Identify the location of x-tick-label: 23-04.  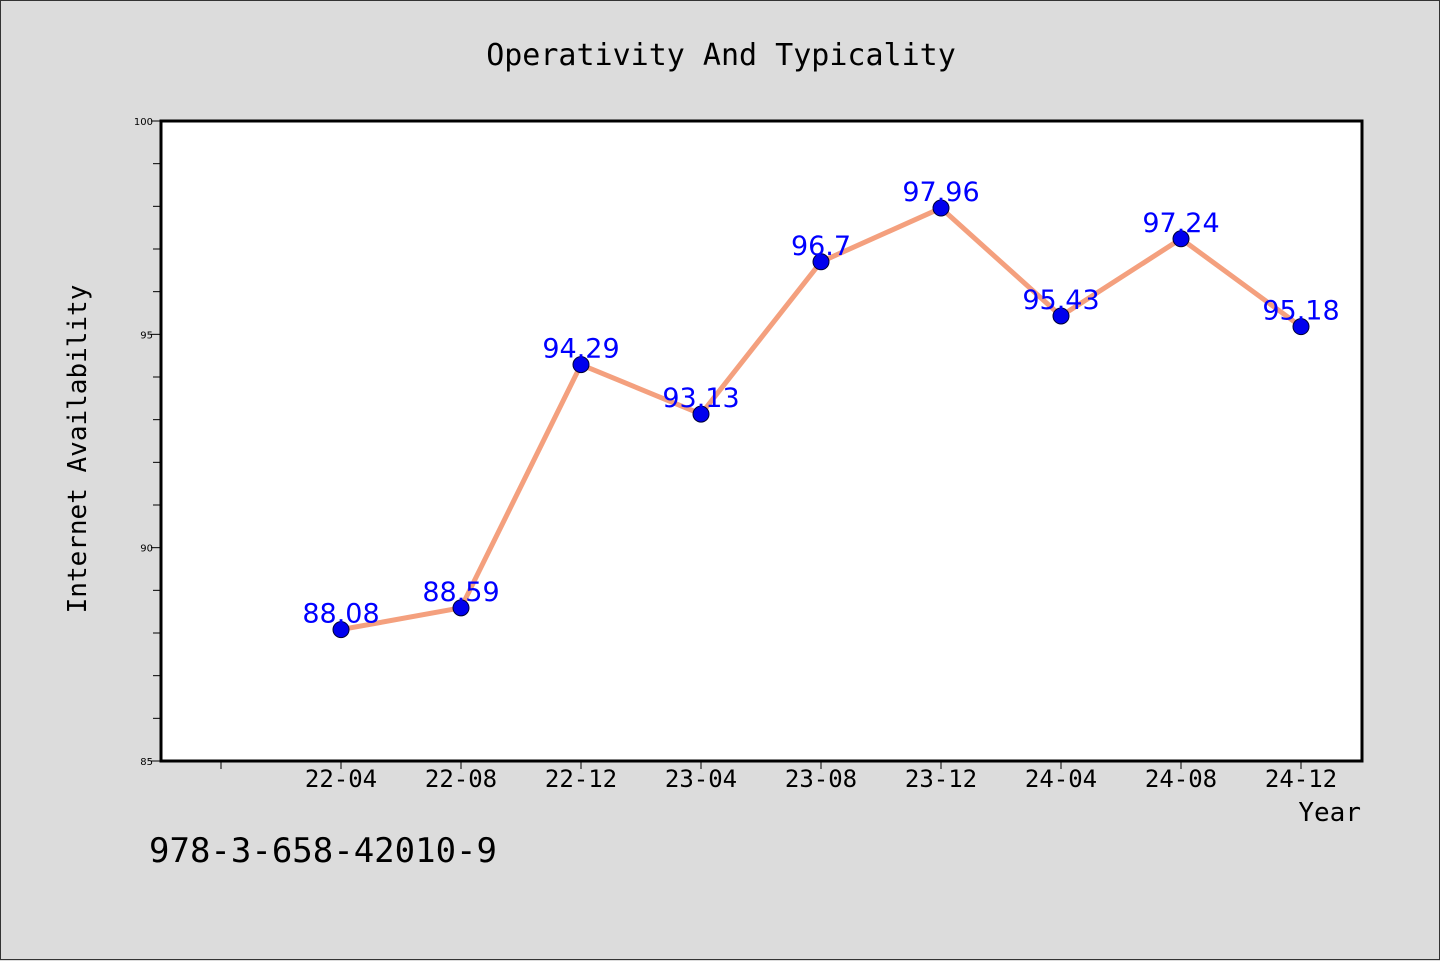
(701, 779).